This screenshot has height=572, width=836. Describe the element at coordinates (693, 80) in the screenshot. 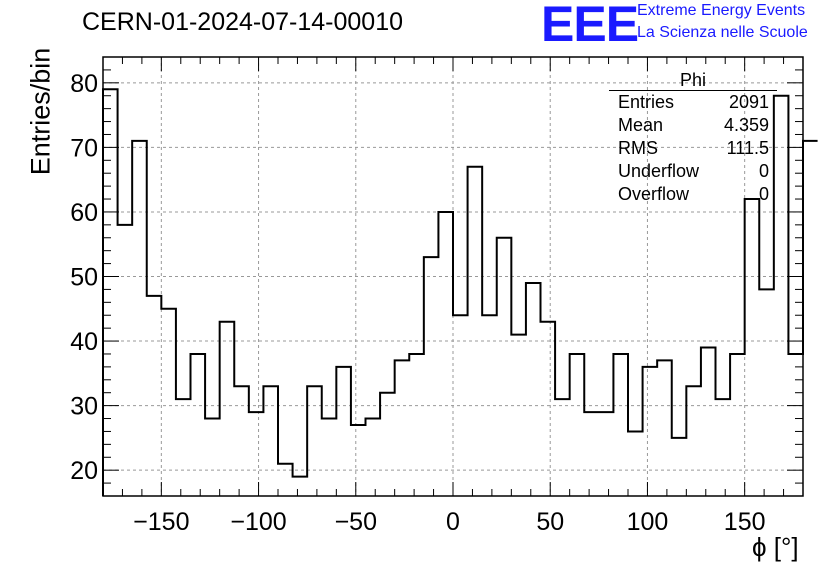

I see `stats-title: Phi` at that location.